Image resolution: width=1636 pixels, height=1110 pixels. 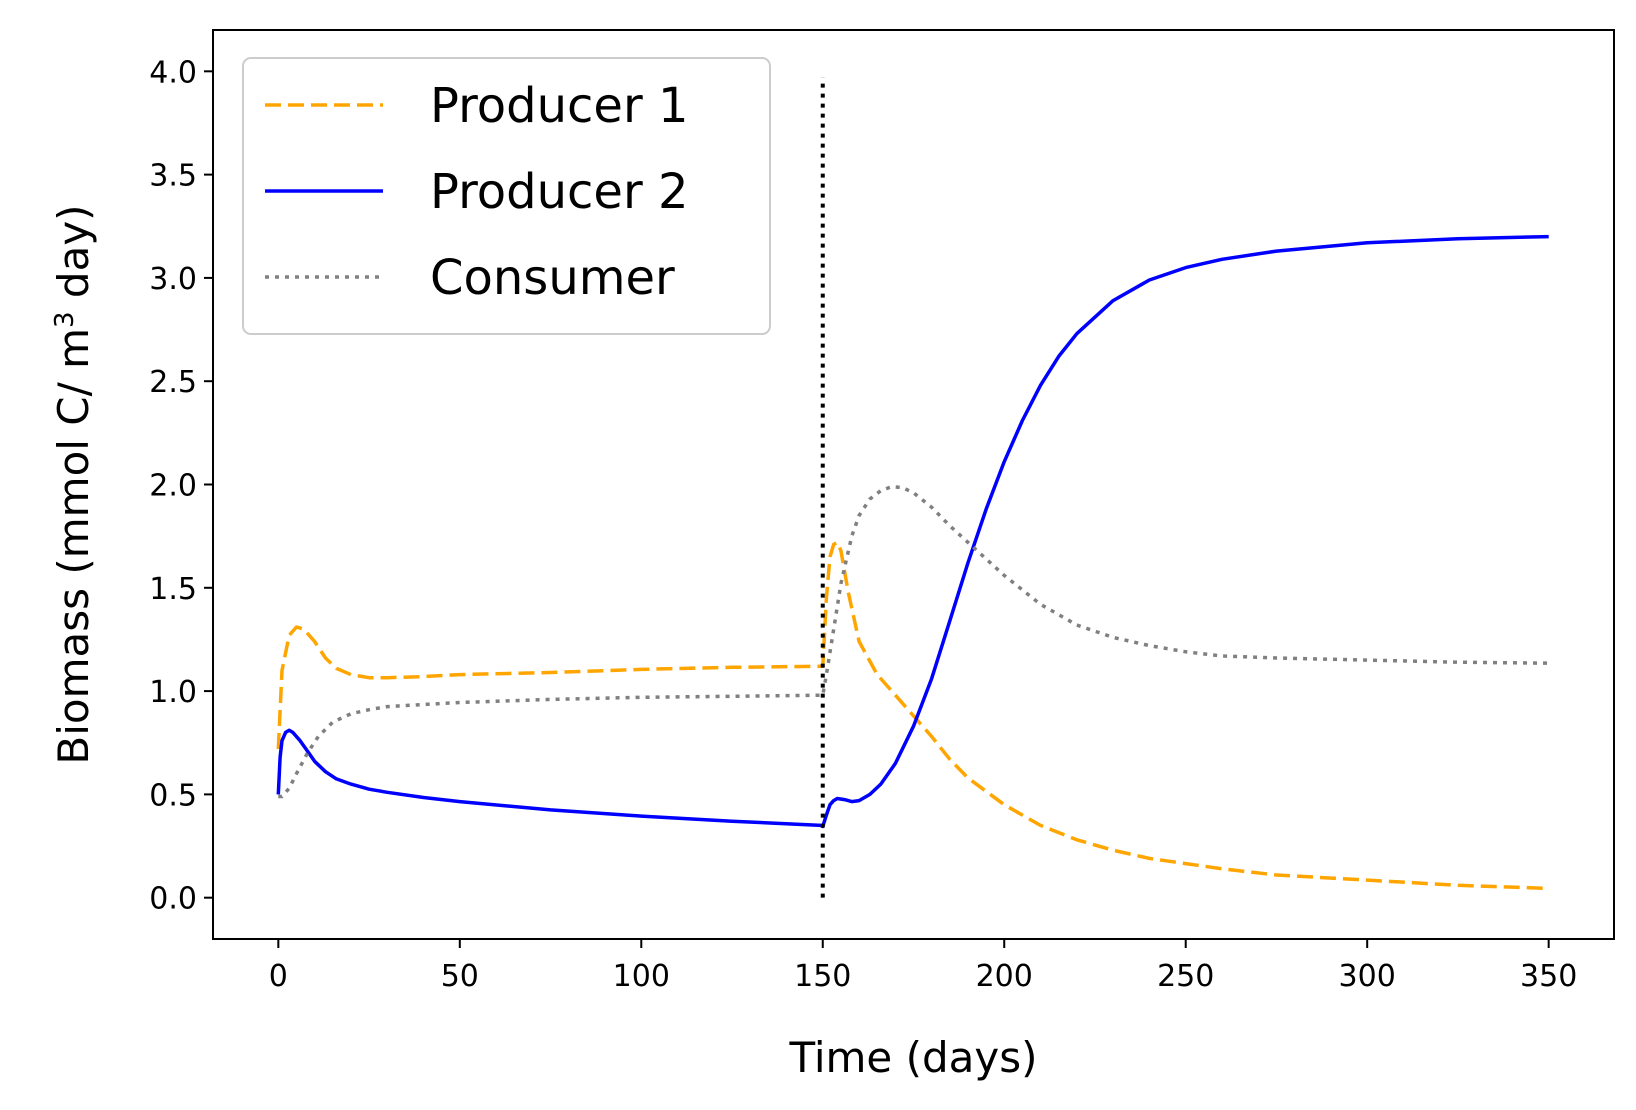 I want to click on x-tick-label: 50, so click(x=460, y=976).